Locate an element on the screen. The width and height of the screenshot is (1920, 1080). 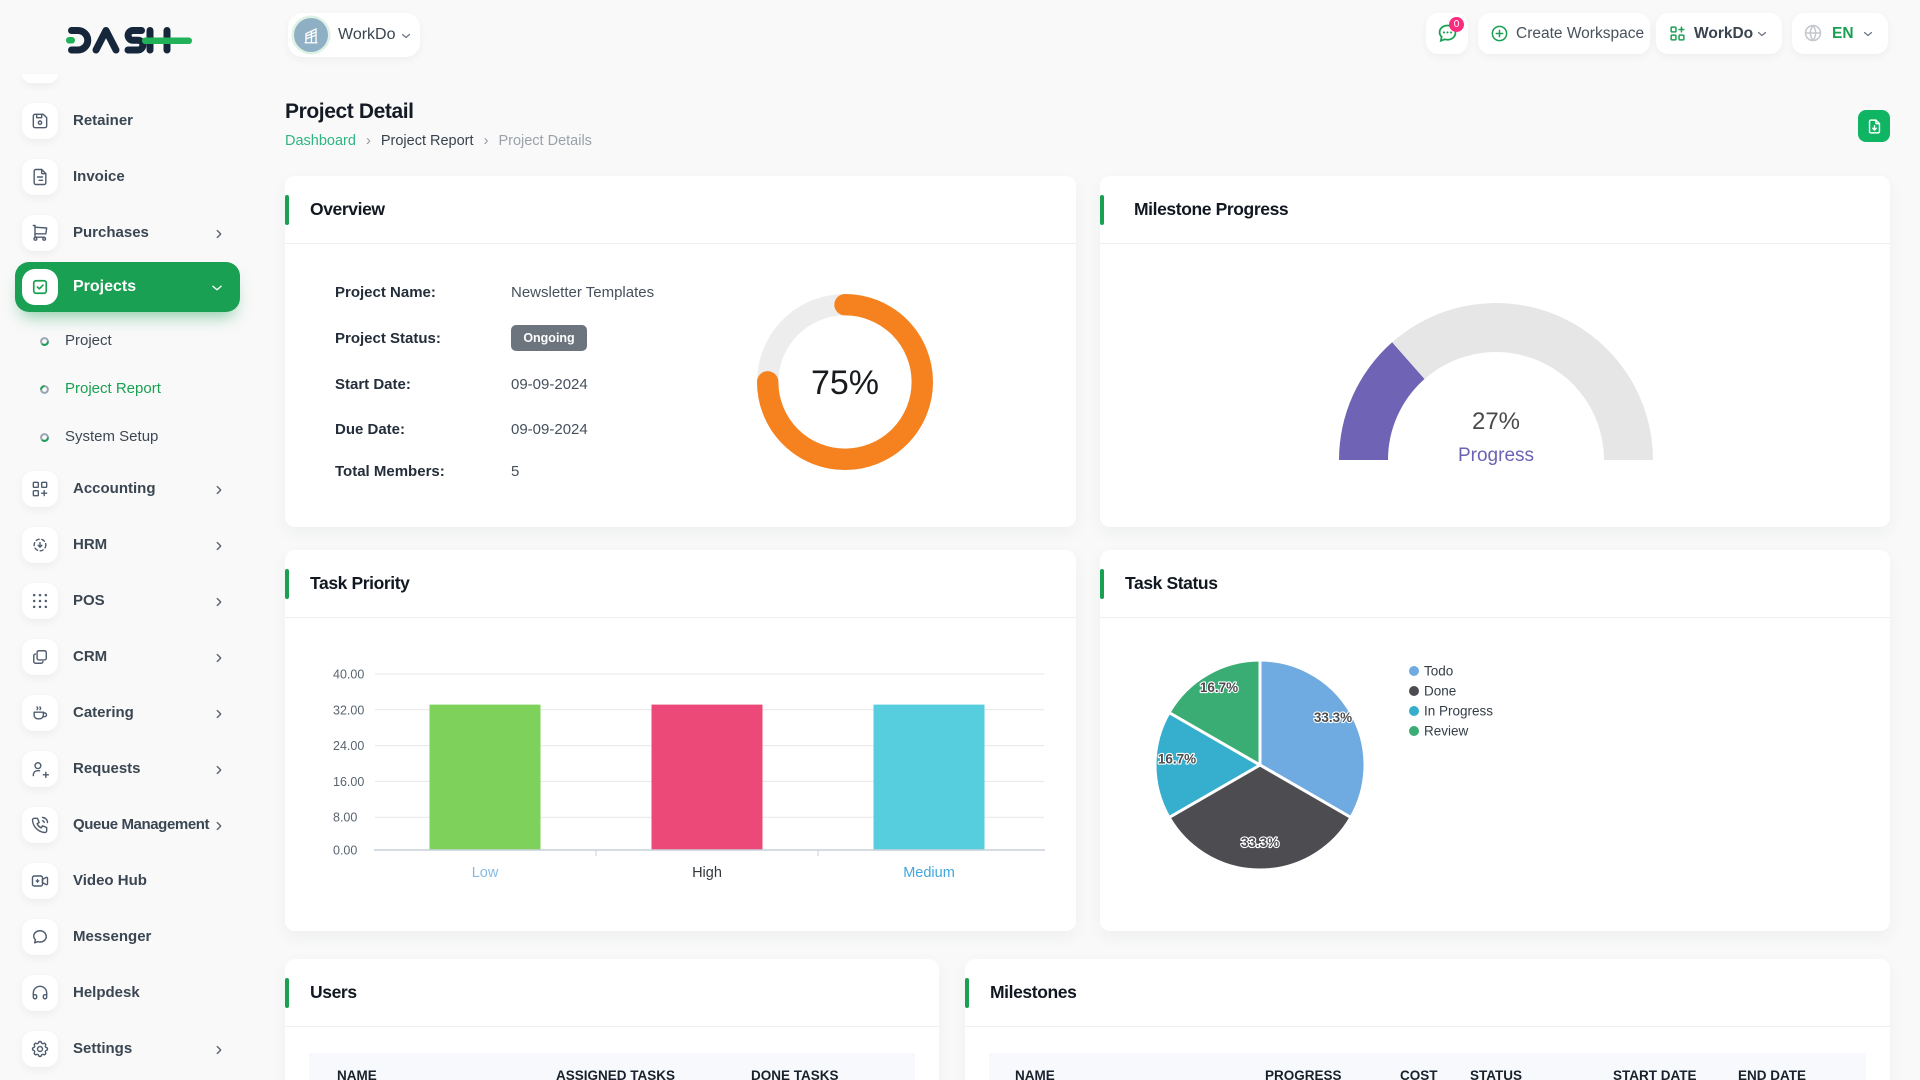
svg-text: High is located at coordinates (707, 873).